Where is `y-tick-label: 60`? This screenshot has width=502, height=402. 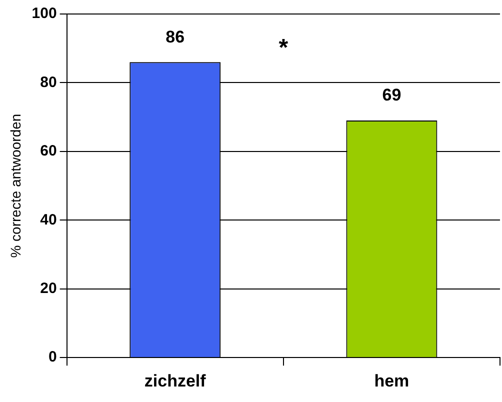
y-tick-label: 60 is located at coordinates (48, 151).